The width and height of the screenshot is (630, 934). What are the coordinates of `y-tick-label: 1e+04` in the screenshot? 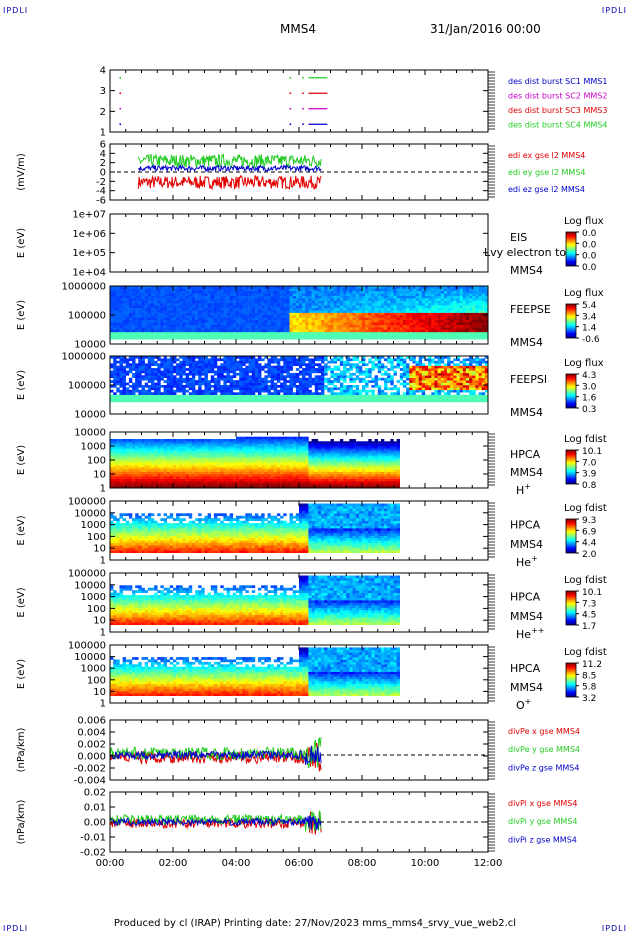 It's located at (89, 273).